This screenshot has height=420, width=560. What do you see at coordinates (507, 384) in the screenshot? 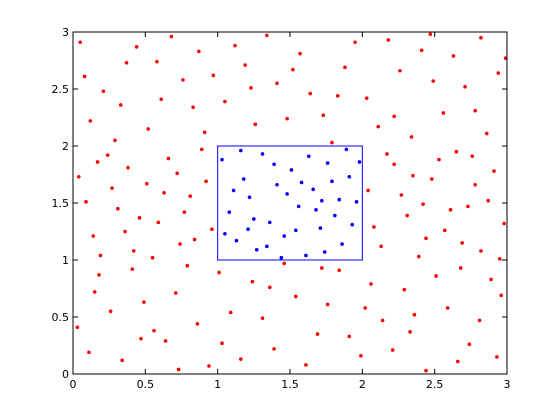
I see `x-tick-label: 3` at bounding box center [507, 384].